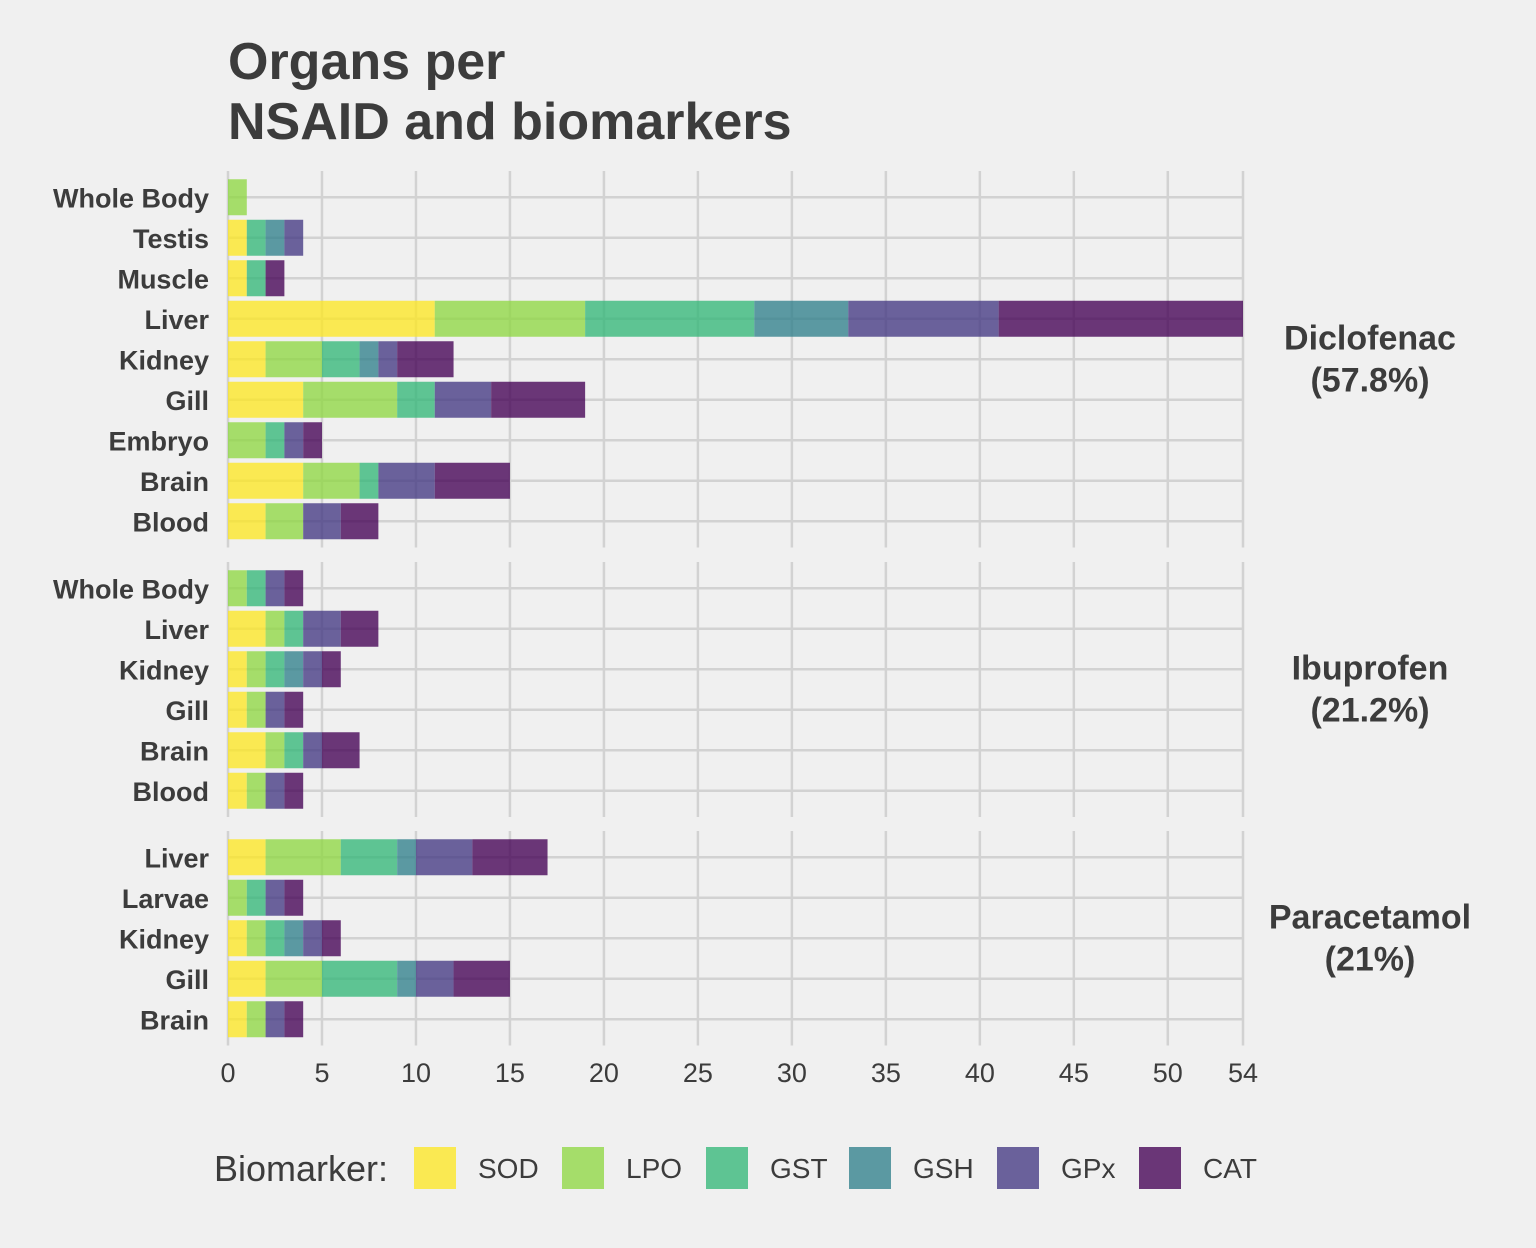  What do you see at coordinates (510, 318) in the screenshot?
I see `bar-diclofenac-liver-lpo` at bounding box center [510, 318].